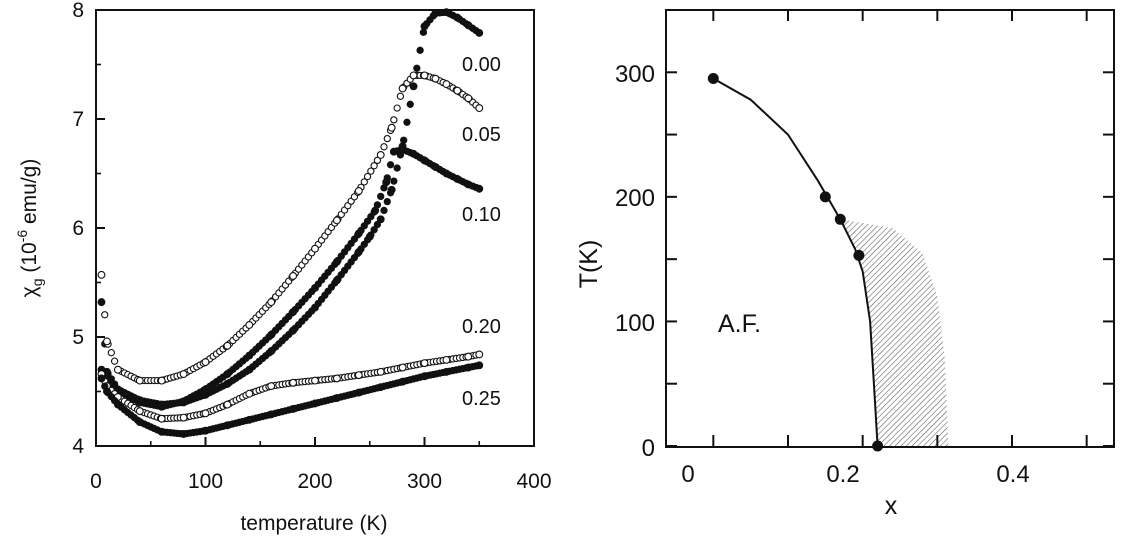 This screenshot has width=1130, height=544. What do you see at coordinates (481, 215) in the screenshot?
I see `series-label-0.10: 0.10` at bounding box center [481, 215].